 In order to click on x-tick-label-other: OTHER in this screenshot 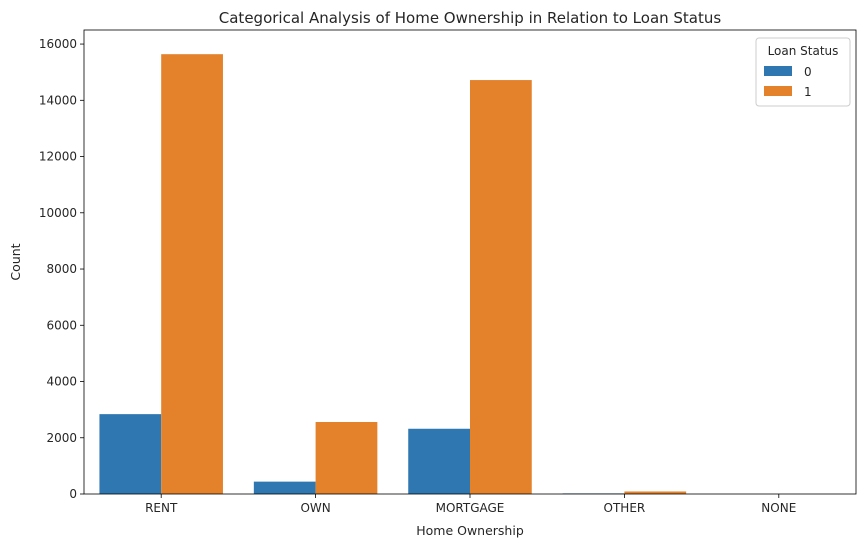, I will do `click(625, 508)`.